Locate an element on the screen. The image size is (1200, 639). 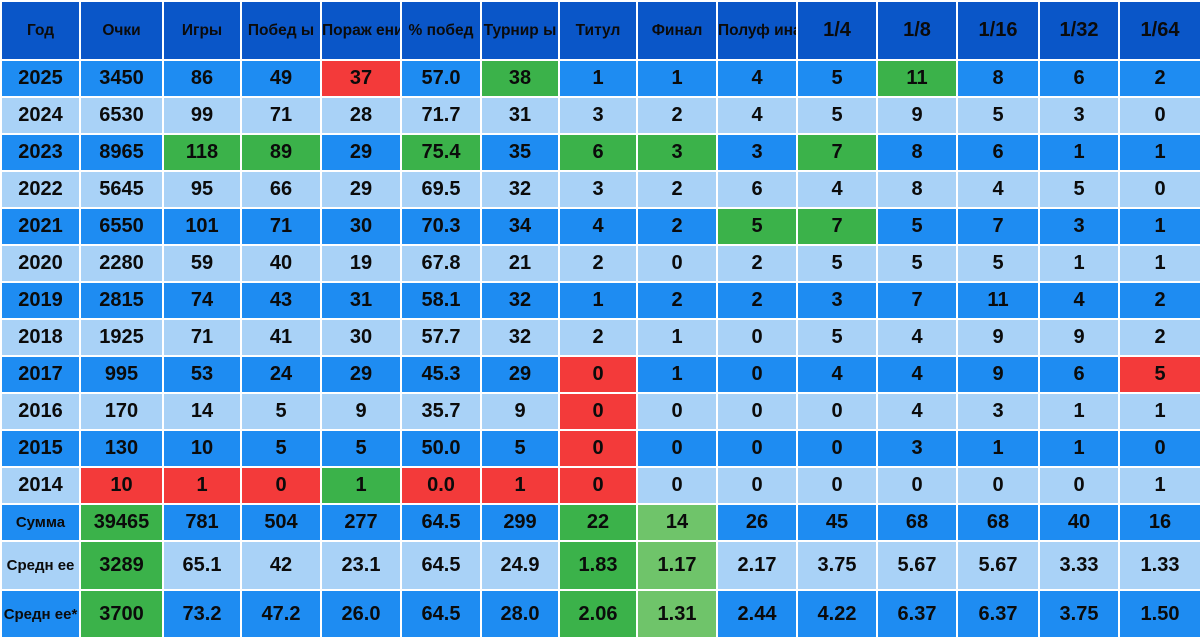
column-header: 1/32 is located at coordinates (1079, 30).